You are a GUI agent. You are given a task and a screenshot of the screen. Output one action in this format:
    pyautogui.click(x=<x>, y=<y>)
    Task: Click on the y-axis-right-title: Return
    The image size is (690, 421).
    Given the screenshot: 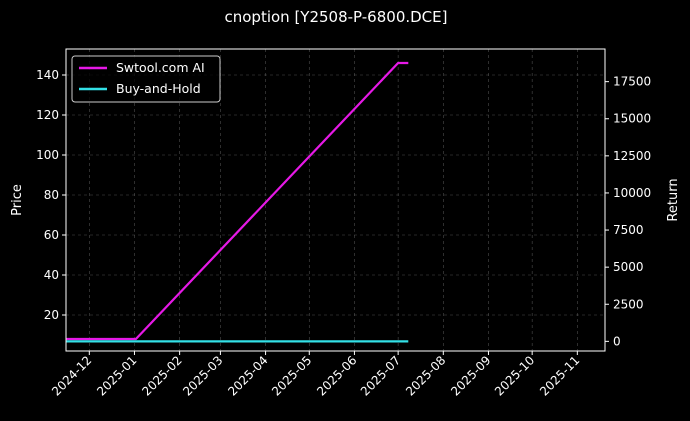 What is the action you would take?
    pyautogui.click(x=673, y=199)
    